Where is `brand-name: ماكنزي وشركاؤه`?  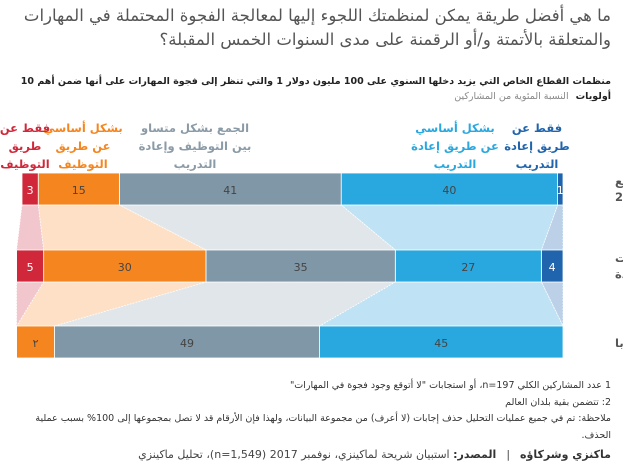
brand-name: ماكنزي وشركاؤه is located at coordinates (565, 454).